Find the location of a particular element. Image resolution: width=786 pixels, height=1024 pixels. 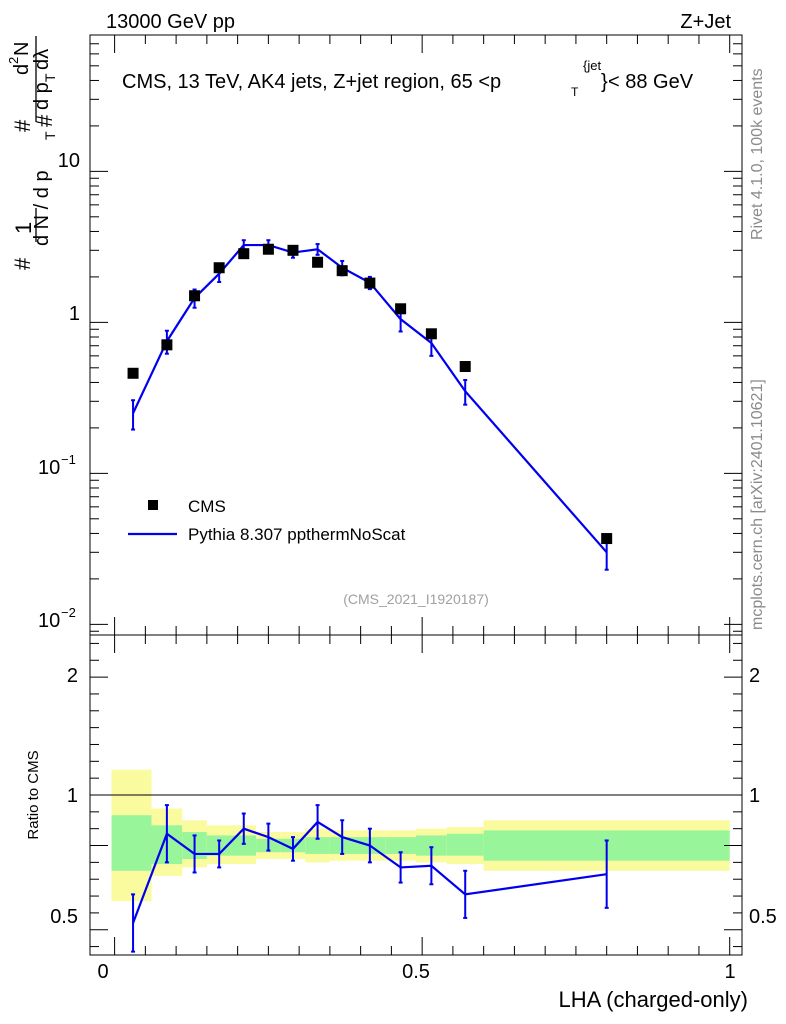

ytick-label-0.01-base: 10 is located at coordinates (49, 621).